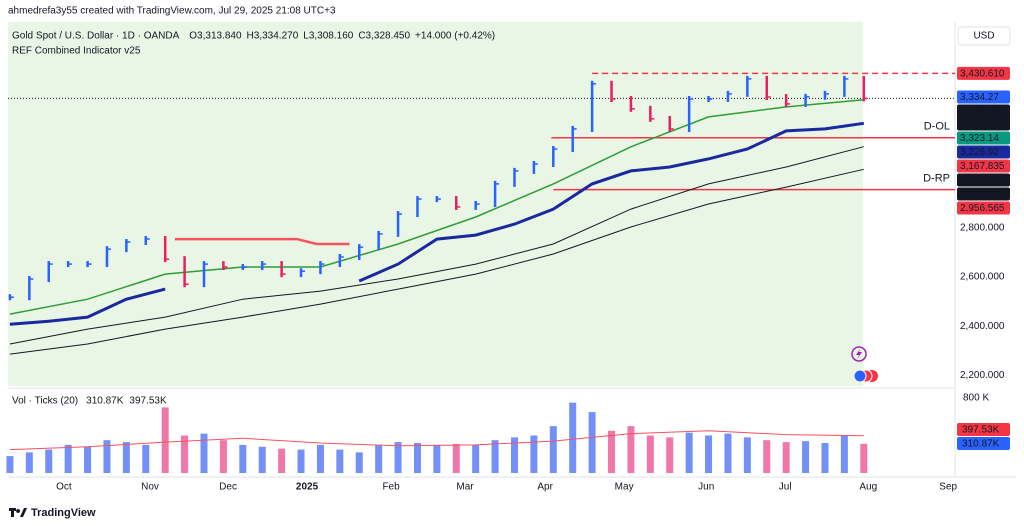  Describe the element at coordinates (976, 398) in the screenshot. I see `volume-tick-label: 800 K` at that location.